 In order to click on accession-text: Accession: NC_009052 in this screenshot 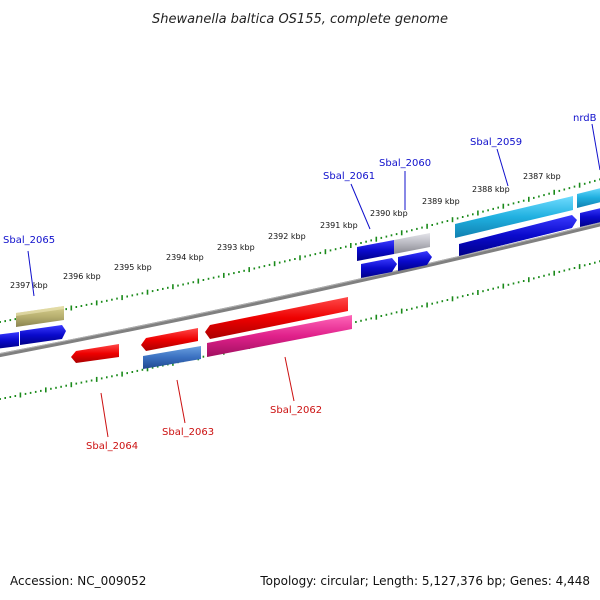, I will do `click(78, 581)`.